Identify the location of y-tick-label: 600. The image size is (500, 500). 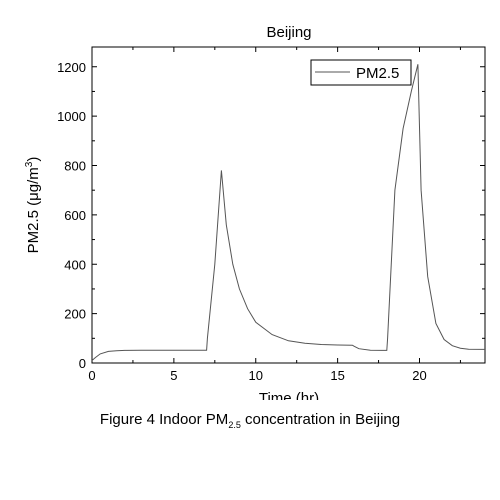
(75, 215).